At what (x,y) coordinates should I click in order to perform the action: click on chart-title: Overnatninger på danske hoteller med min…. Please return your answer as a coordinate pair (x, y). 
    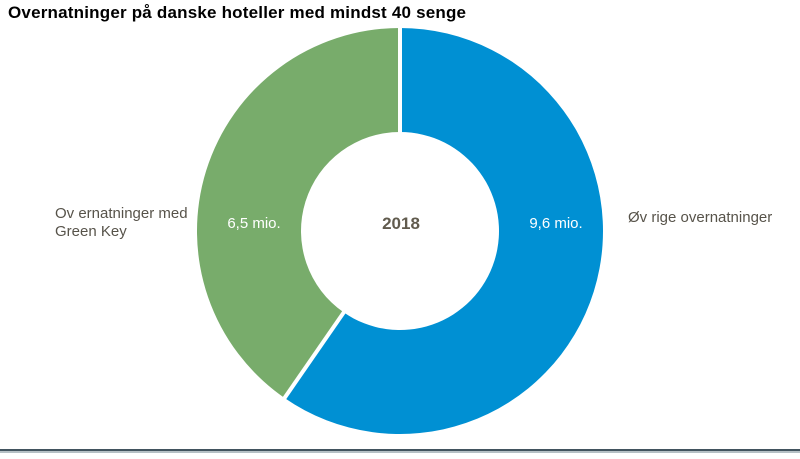
    Looking at the image, I should click on (237, 12).